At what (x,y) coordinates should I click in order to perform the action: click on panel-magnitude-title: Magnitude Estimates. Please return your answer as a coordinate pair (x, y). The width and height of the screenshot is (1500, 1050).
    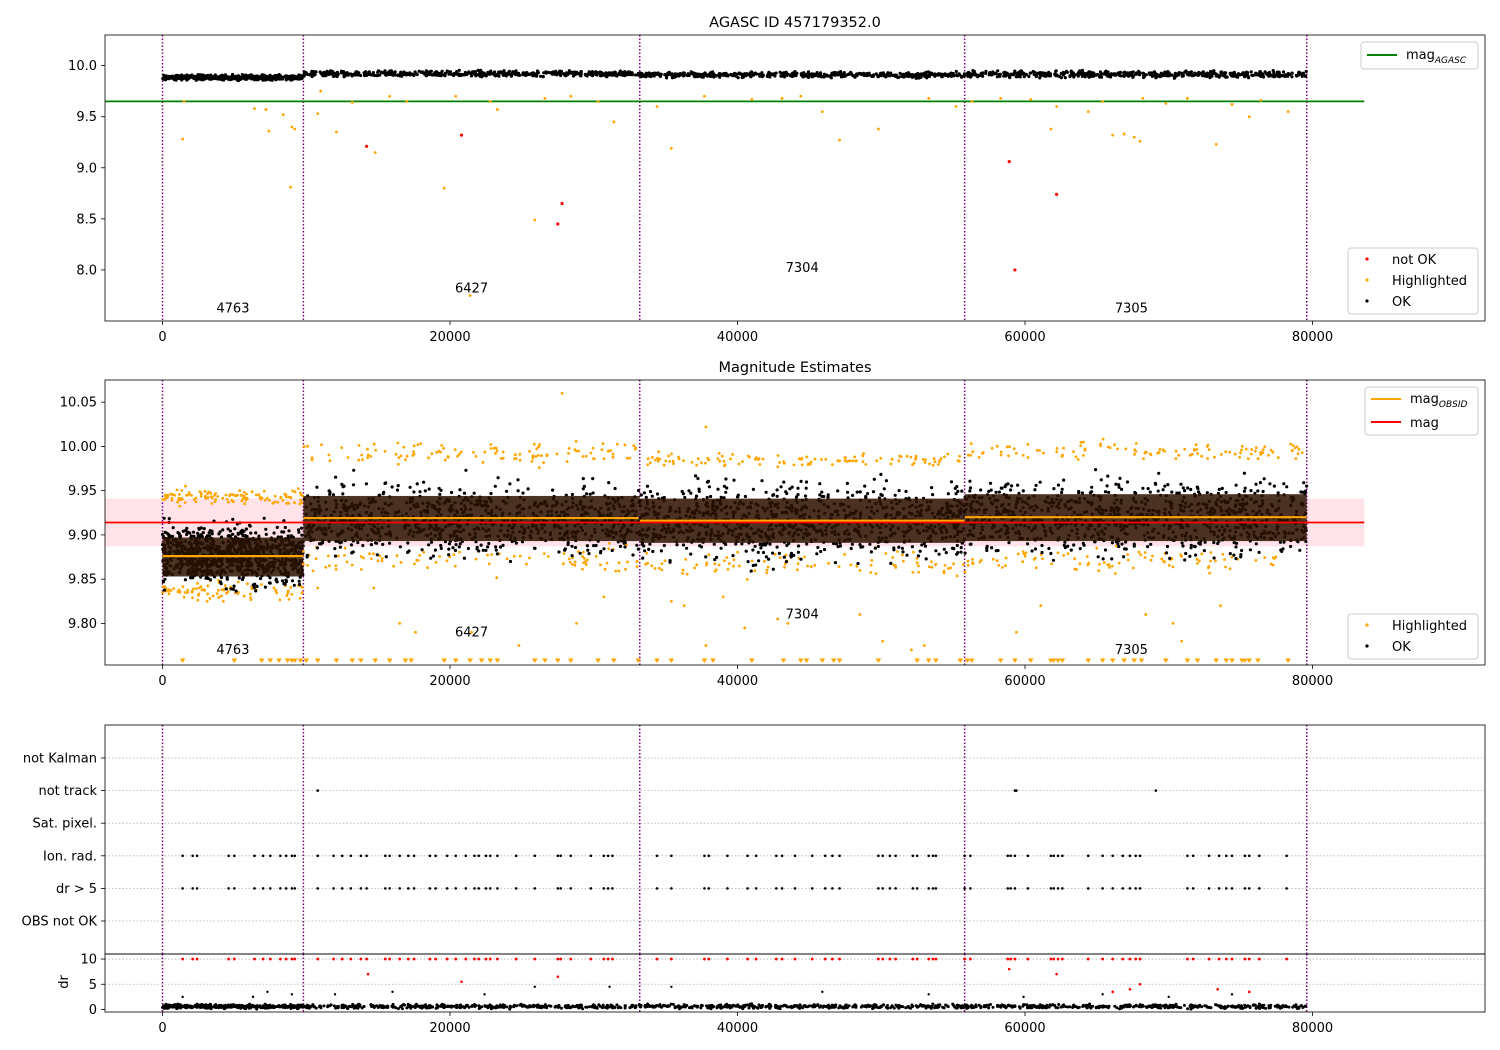
    Looking at the image, I should click on (794, 368).